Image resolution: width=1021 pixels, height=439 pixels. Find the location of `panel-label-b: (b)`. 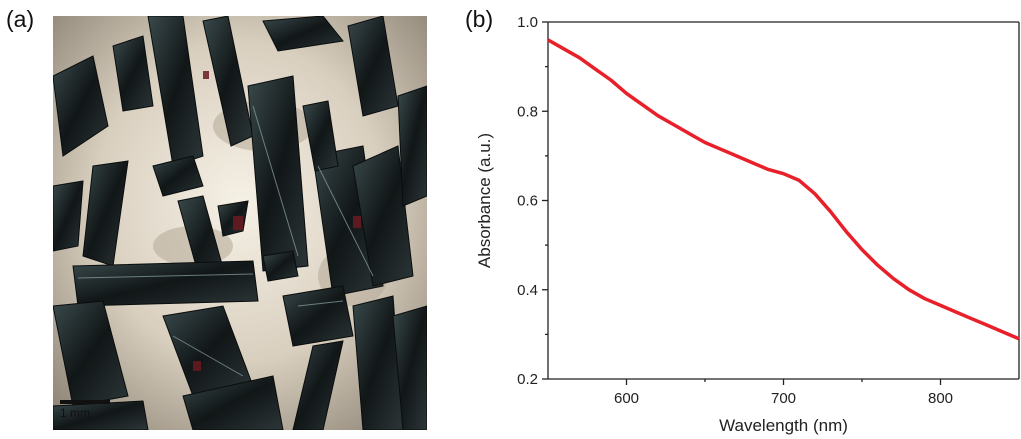

panel-label-b: (b) is located at coordinates (479, 19).